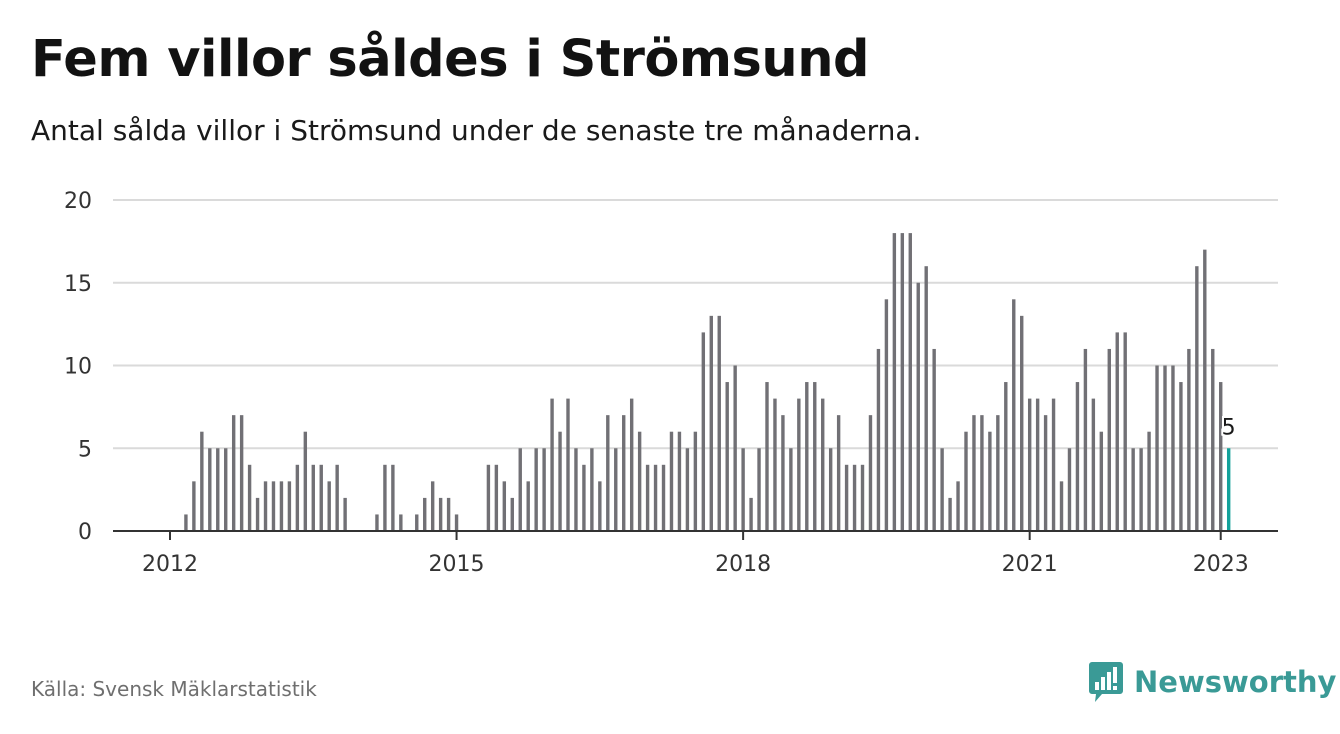  What do you see at coordinates (170, 564) in the screenshot?
I see `x-tick-label-2012: 2012` at bounding box center [170, 564].